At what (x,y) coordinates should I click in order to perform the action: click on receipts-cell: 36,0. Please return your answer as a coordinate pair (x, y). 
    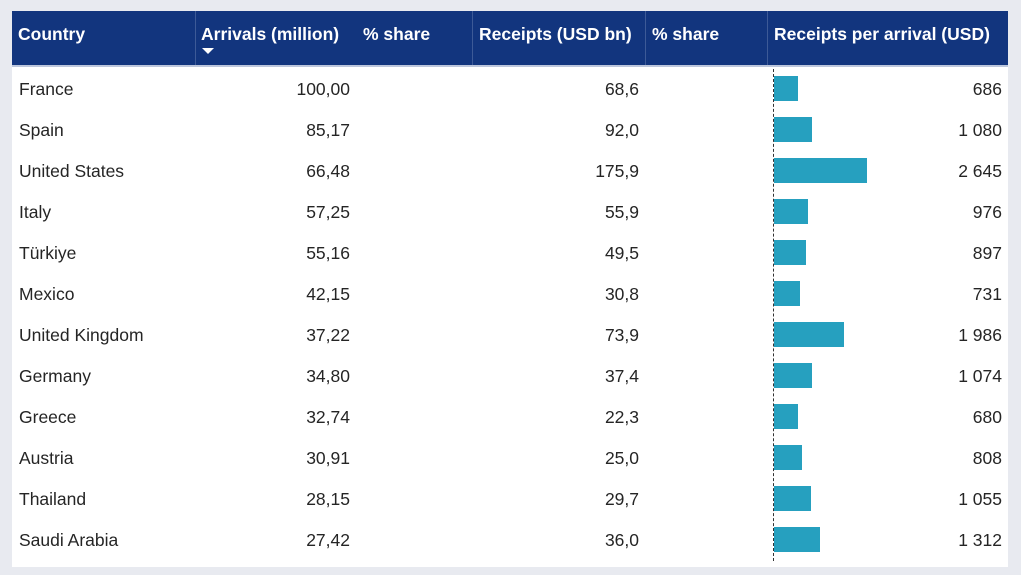
    Looking at the image, I should click on (621, 540).